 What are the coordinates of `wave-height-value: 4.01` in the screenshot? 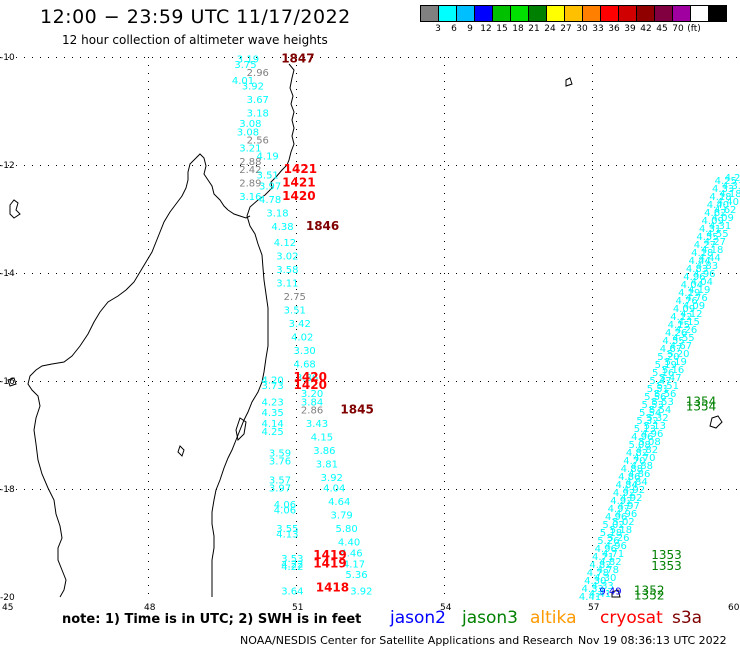 It's located at (243, 81).